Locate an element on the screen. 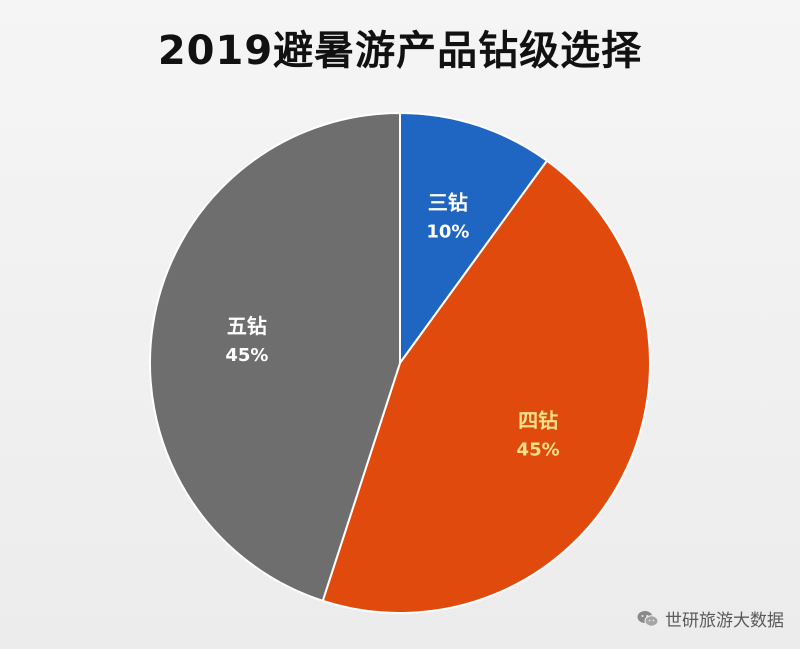 The width and height of the screenshot is (800, 649). wechat-icon is located at coordinates (648, 619).